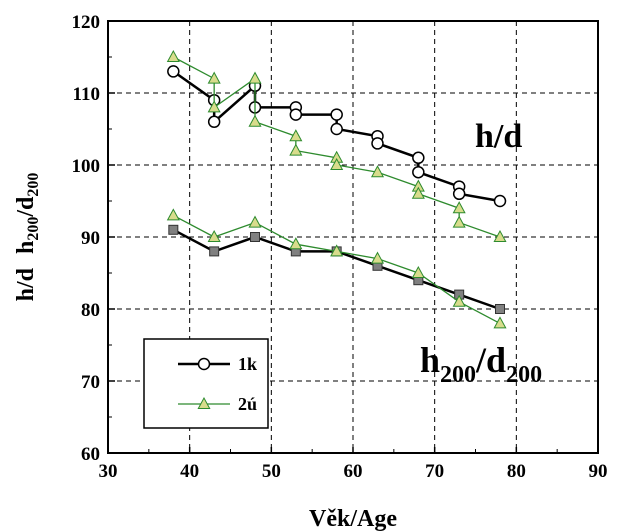 The width and height of the screenshot is (633, 531). What do you see at coordinates (430, 360) in the screenshot?
I see `annotation-h: h` at bounding box center [430, 360].